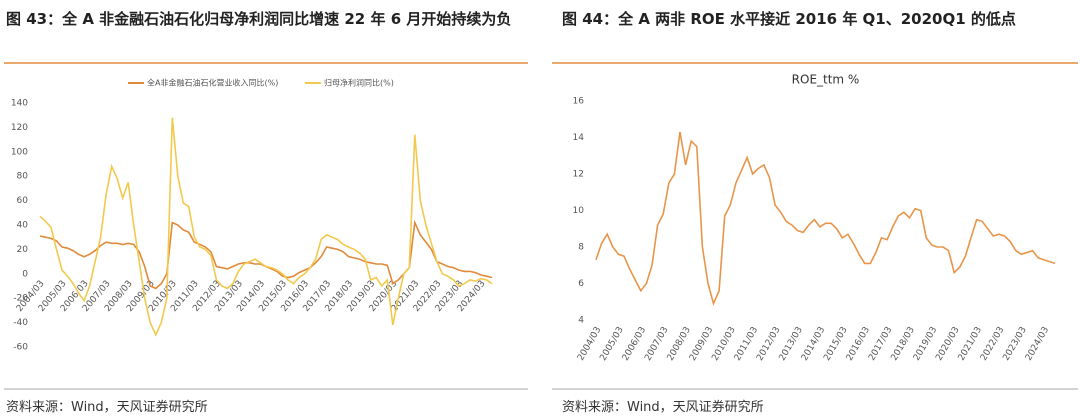 The height and width of the screenshot is (419, 1080). Describe the element at coordinates (23, 201) in the screenshot. I see `y-tick-label: 60` at that location.